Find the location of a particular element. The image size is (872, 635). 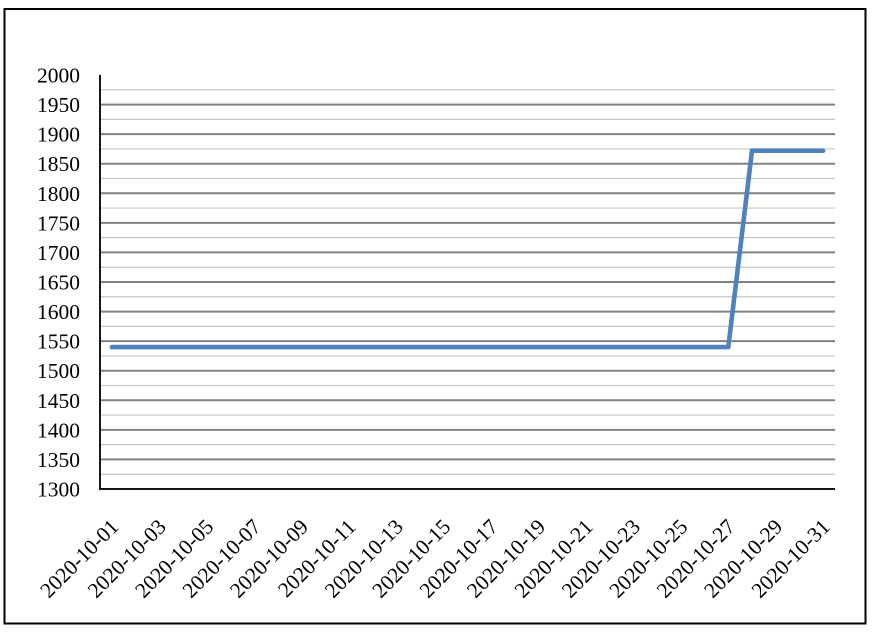

y-axis-label: 1300 is located at coordinates (58, 490).